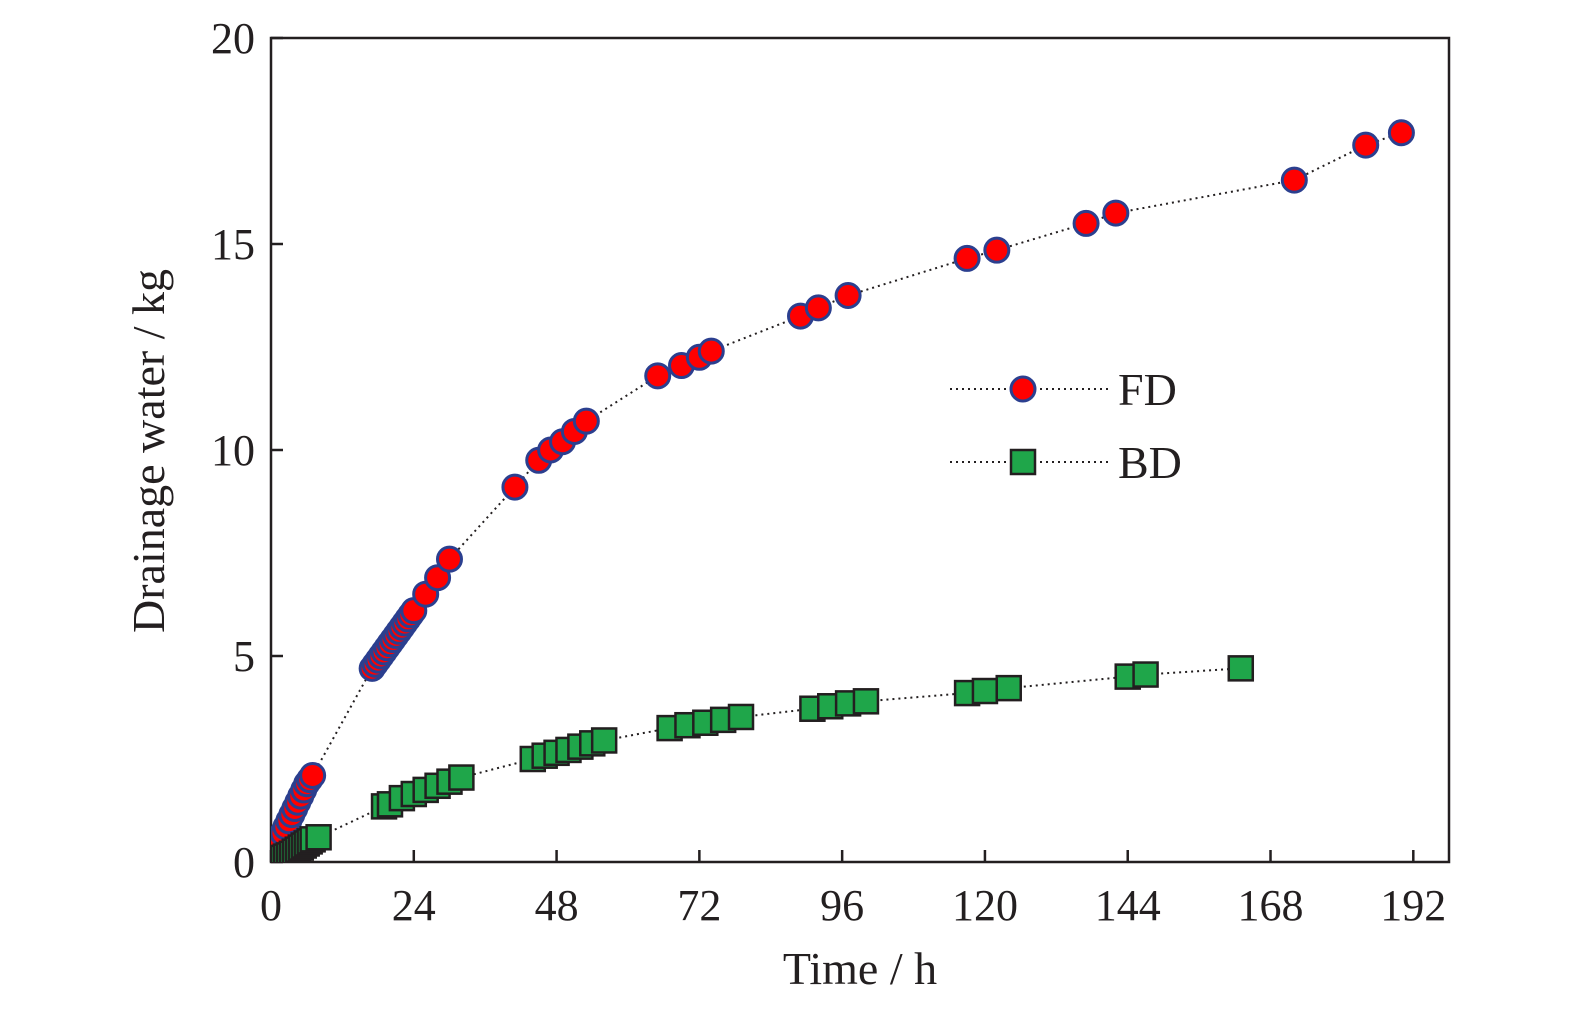  Describe the element at coordinates (1147, 389) in the screenshot. I see `legend-label-fd: FD` at that location.